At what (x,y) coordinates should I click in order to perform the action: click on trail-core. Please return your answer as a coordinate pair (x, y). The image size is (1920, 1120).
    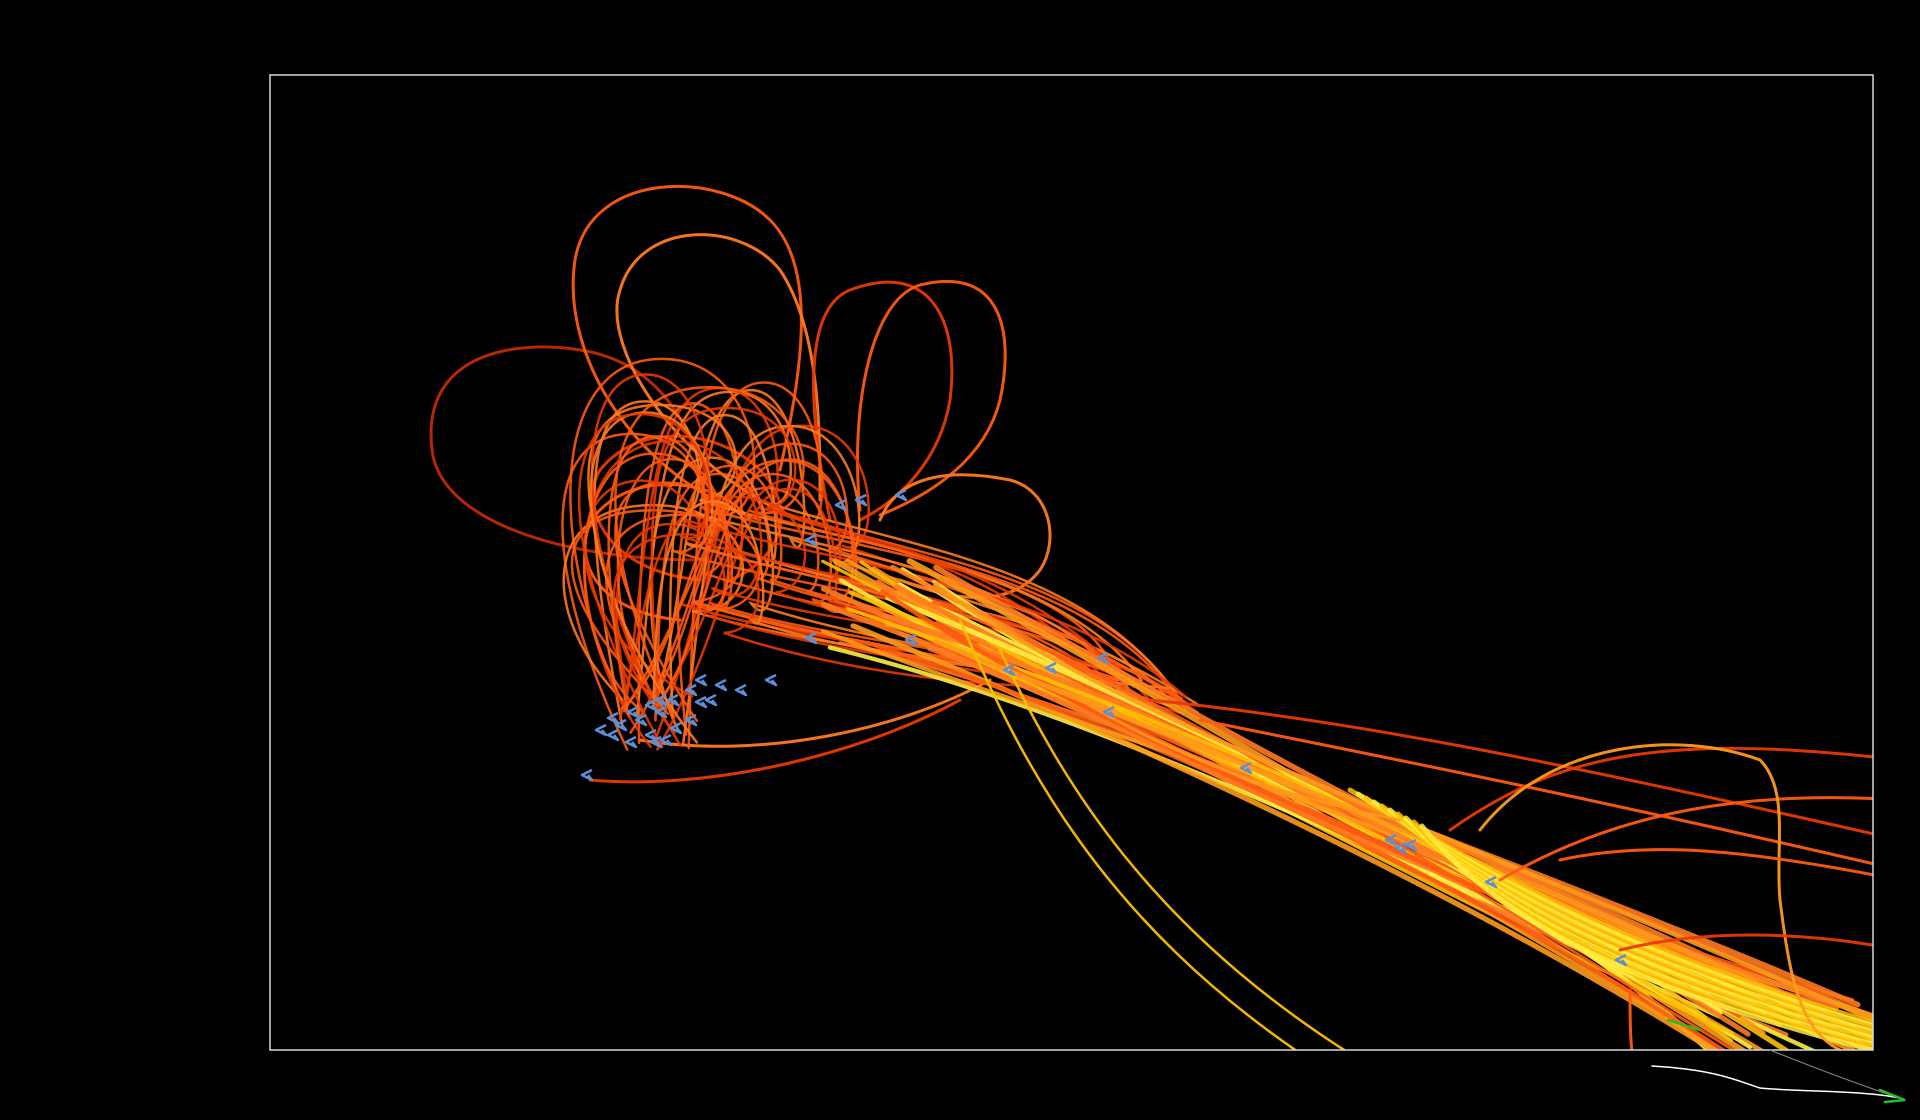
    Looking at the image, I should click on (1646, 936).